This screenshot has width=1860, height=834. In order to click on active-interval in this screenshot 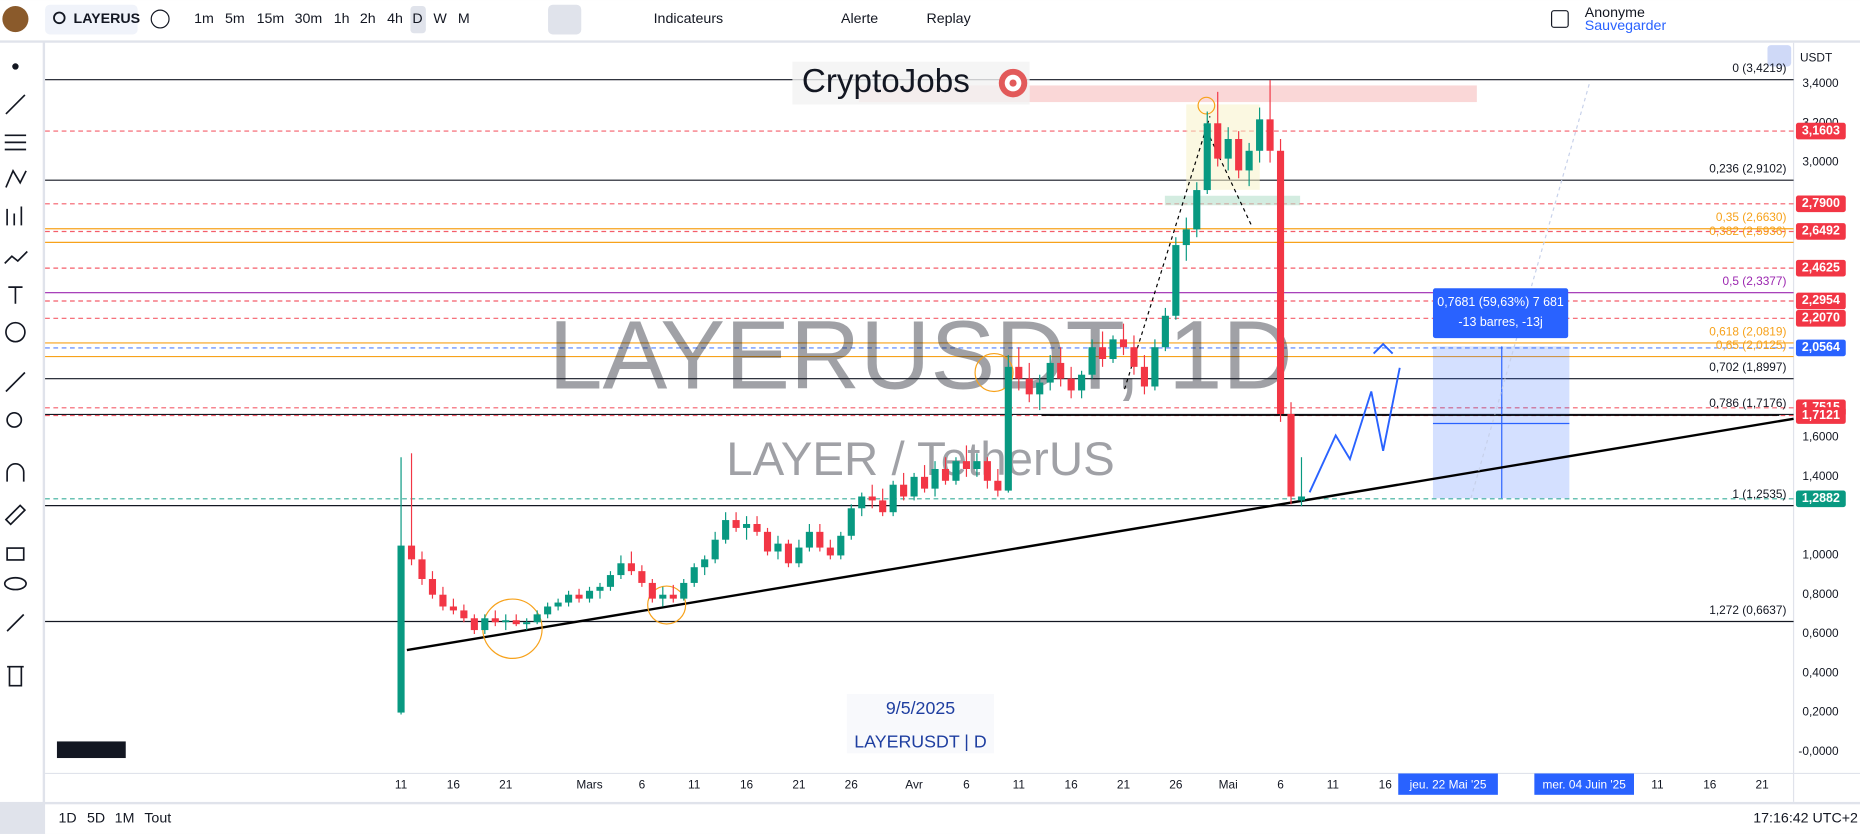, I will do `click(418, 19)`.